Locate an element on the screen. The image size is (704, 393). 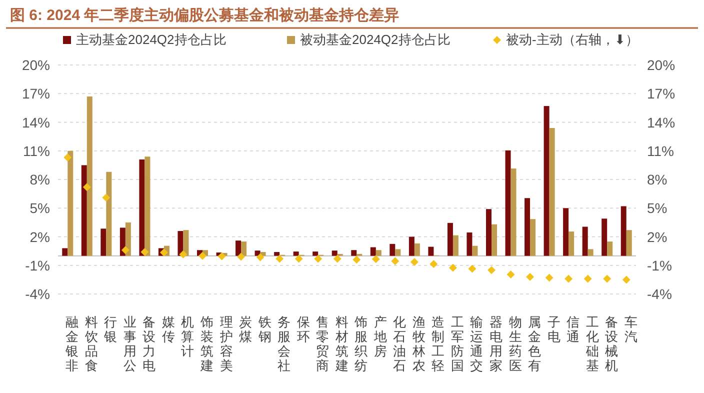
x-tick-label: 国防军工 is located at coordinates (458, 343).